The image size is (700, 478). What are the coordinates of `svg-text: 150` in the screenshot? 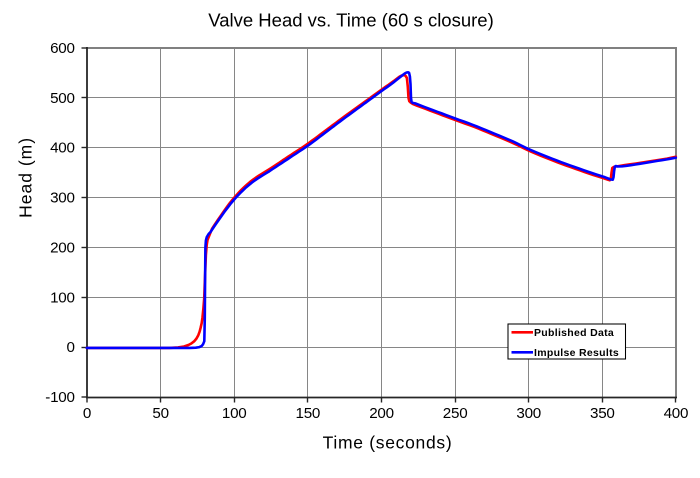 It's located at (308, 413).